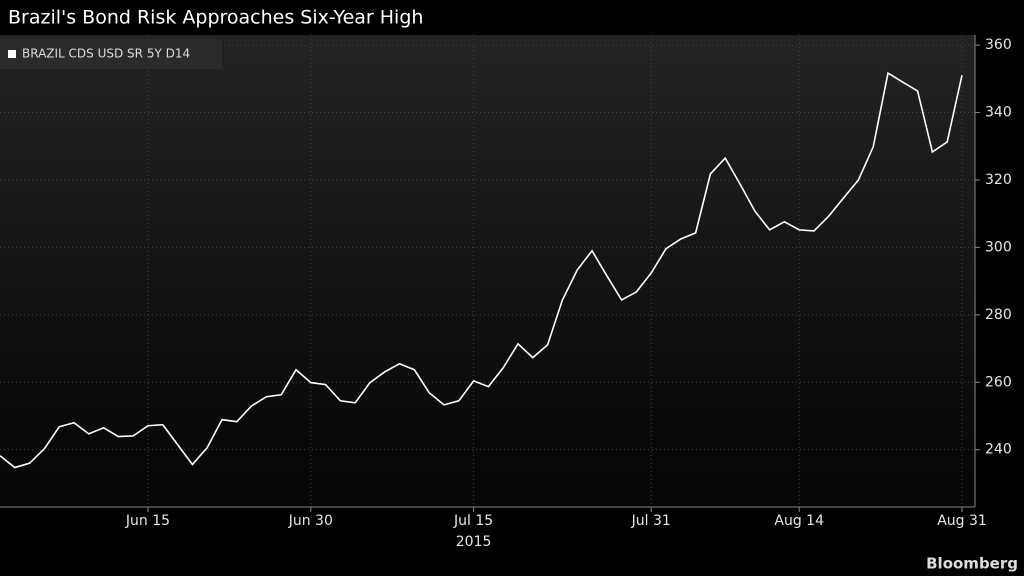 The width and height of the screenshot is (1024, 576). I want to click on x-tick-label: Jul 31, so click(651, 521).